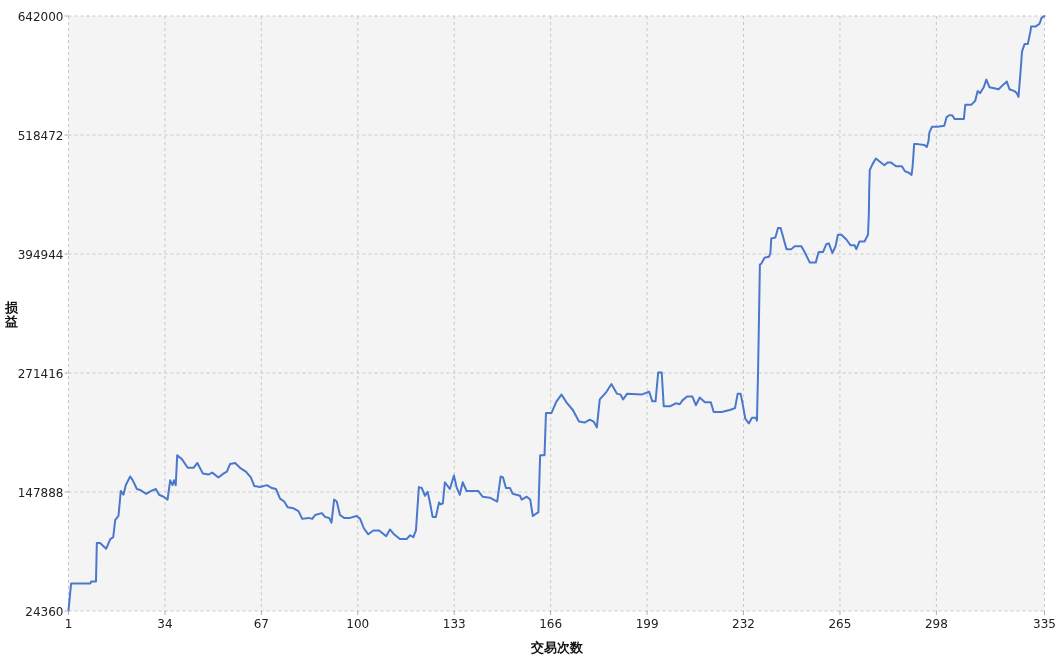 The height and width of the screenshot is (661, 1056). What do you see at coordinates (358, 624) in the screenshot?
I see `x-tick-label: 100` at bounding box center [358, 624].